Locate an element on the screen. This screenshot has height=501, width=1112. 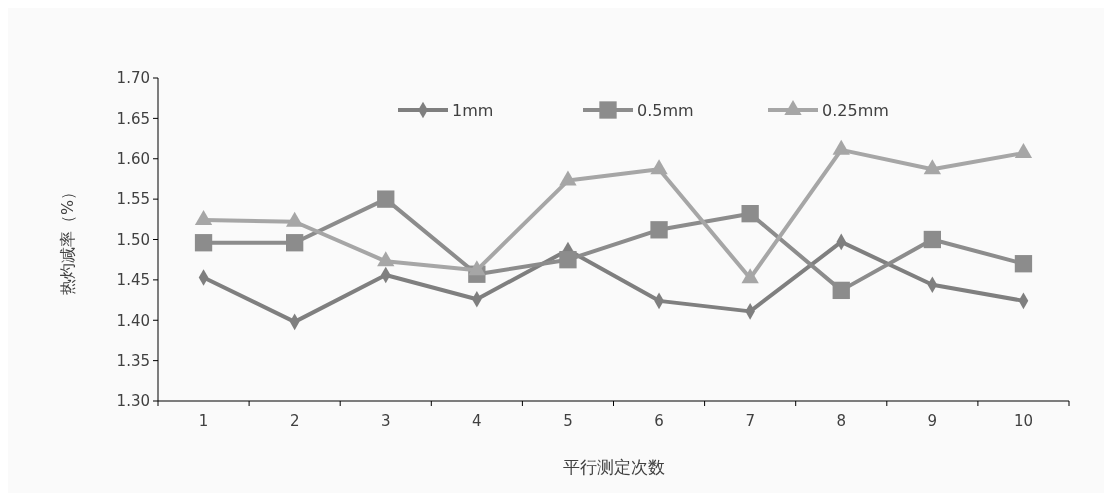
y-tick-label: 1.30 is located at coordinates (133, 401).